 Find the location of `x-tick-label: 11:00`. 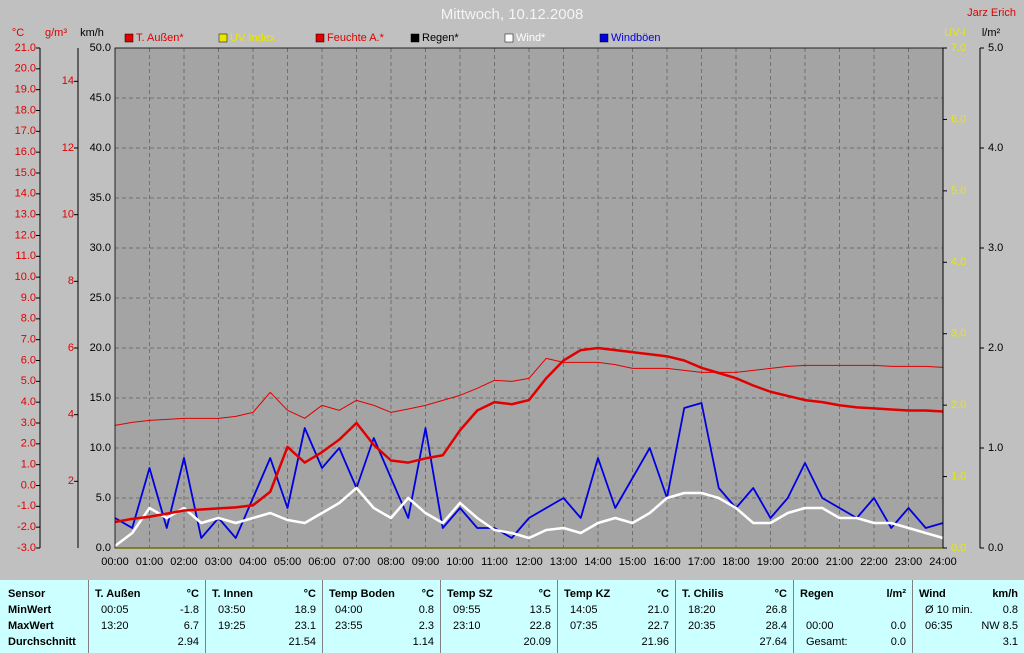

x-tick-label: 11:00 is located at coordinates (494, 562).